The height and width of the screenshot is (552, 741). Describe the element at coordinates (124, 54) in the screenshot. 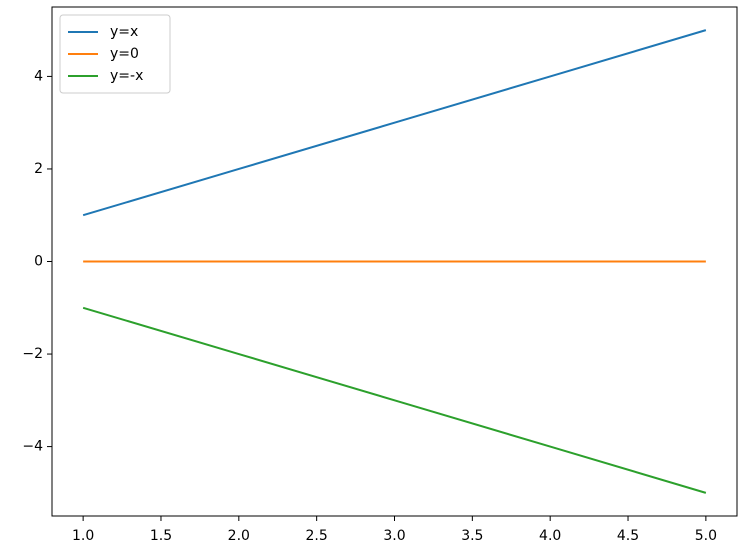

I see `legend-label: y=0` at that location.